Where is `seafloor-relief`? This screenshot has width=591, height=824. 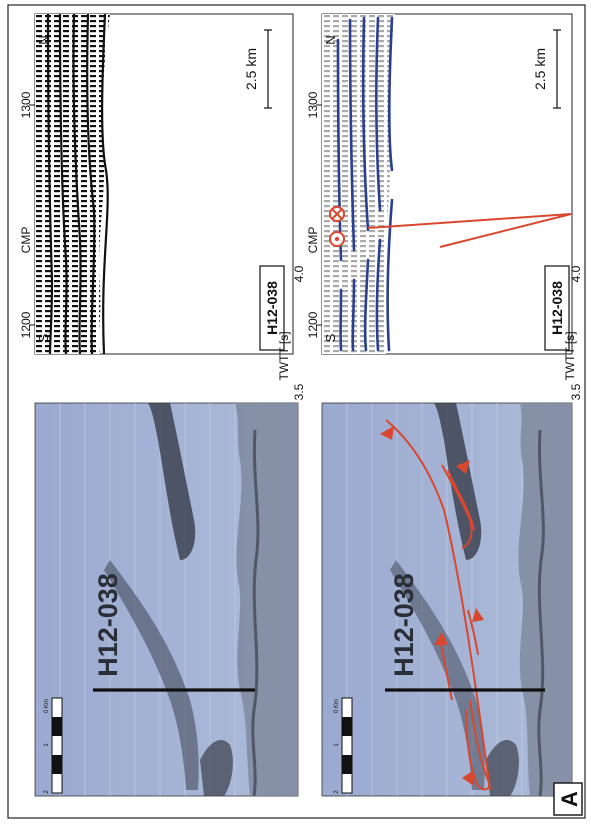 seafloor-relief is located at coordinates (266, 599).